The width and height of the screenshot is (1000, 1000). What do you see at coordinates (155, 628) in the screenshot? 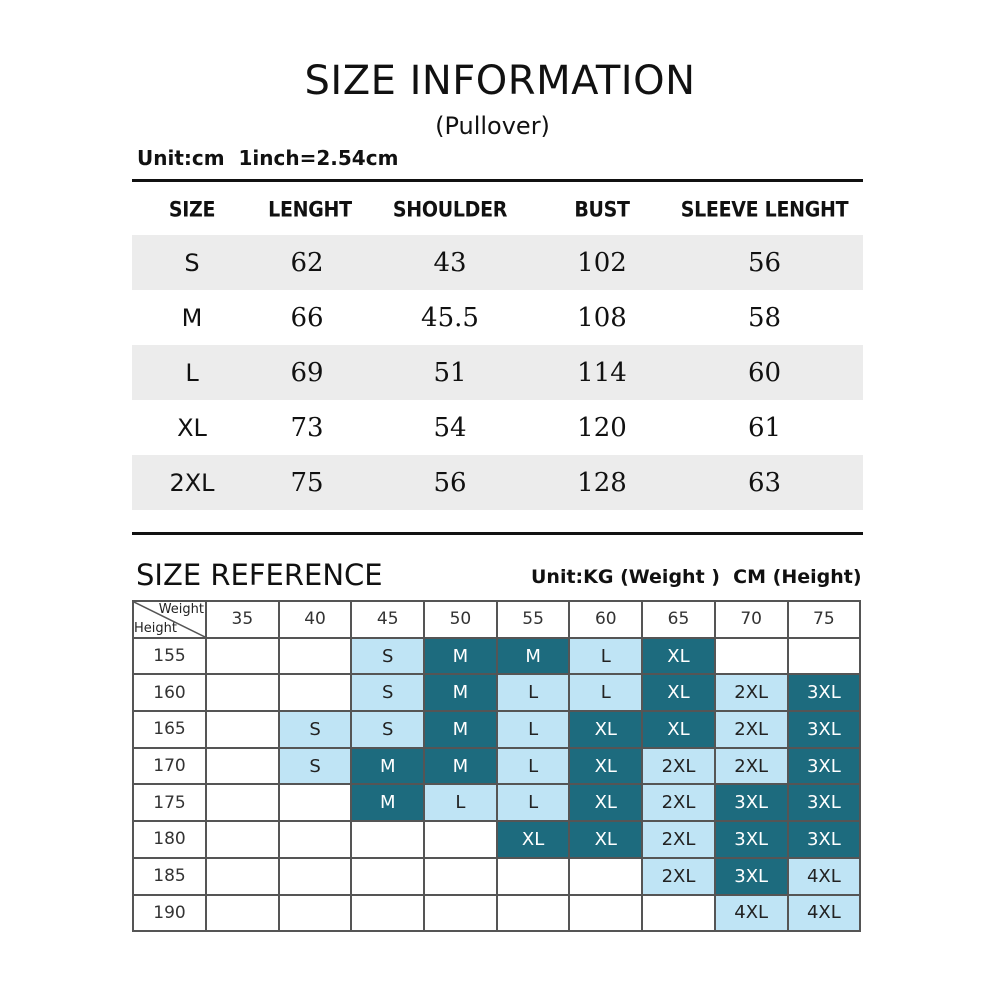
I see `corner-height-label: Height` at bounding box center [155, 628].